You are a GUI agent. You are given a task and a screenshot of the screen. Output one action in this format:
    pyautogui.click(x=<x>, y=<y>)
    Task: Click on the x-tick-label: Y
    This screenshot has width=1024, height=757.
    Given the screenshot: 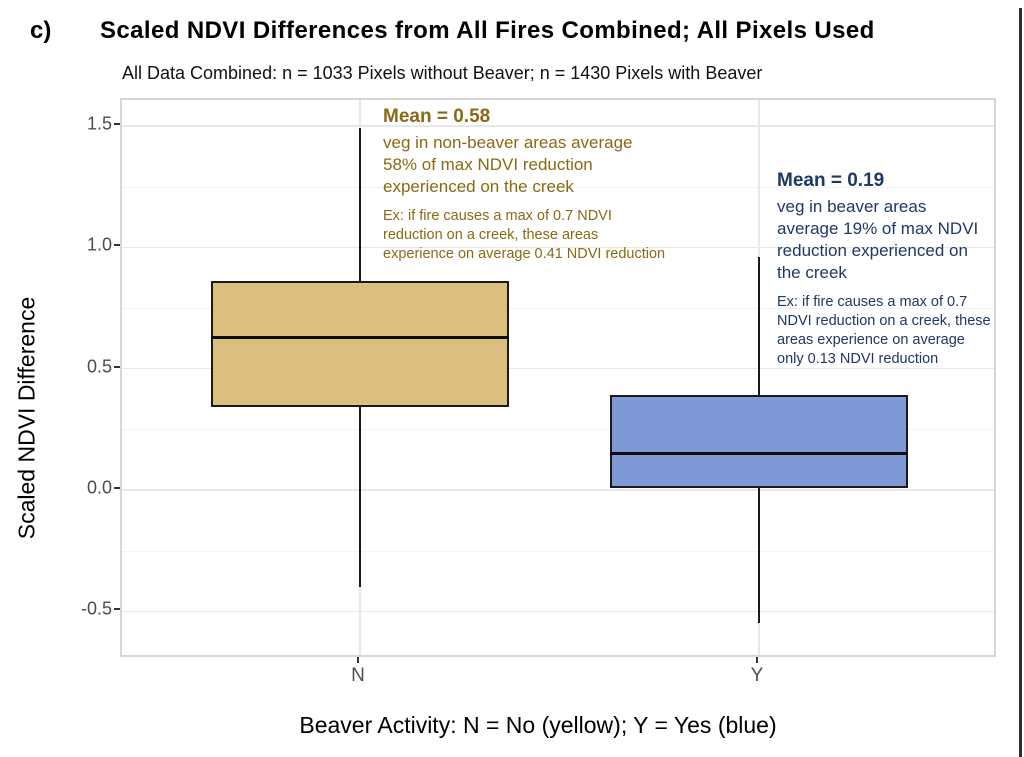 What is the action you would take?
    pyautogui.click(x=757, y=675)
    